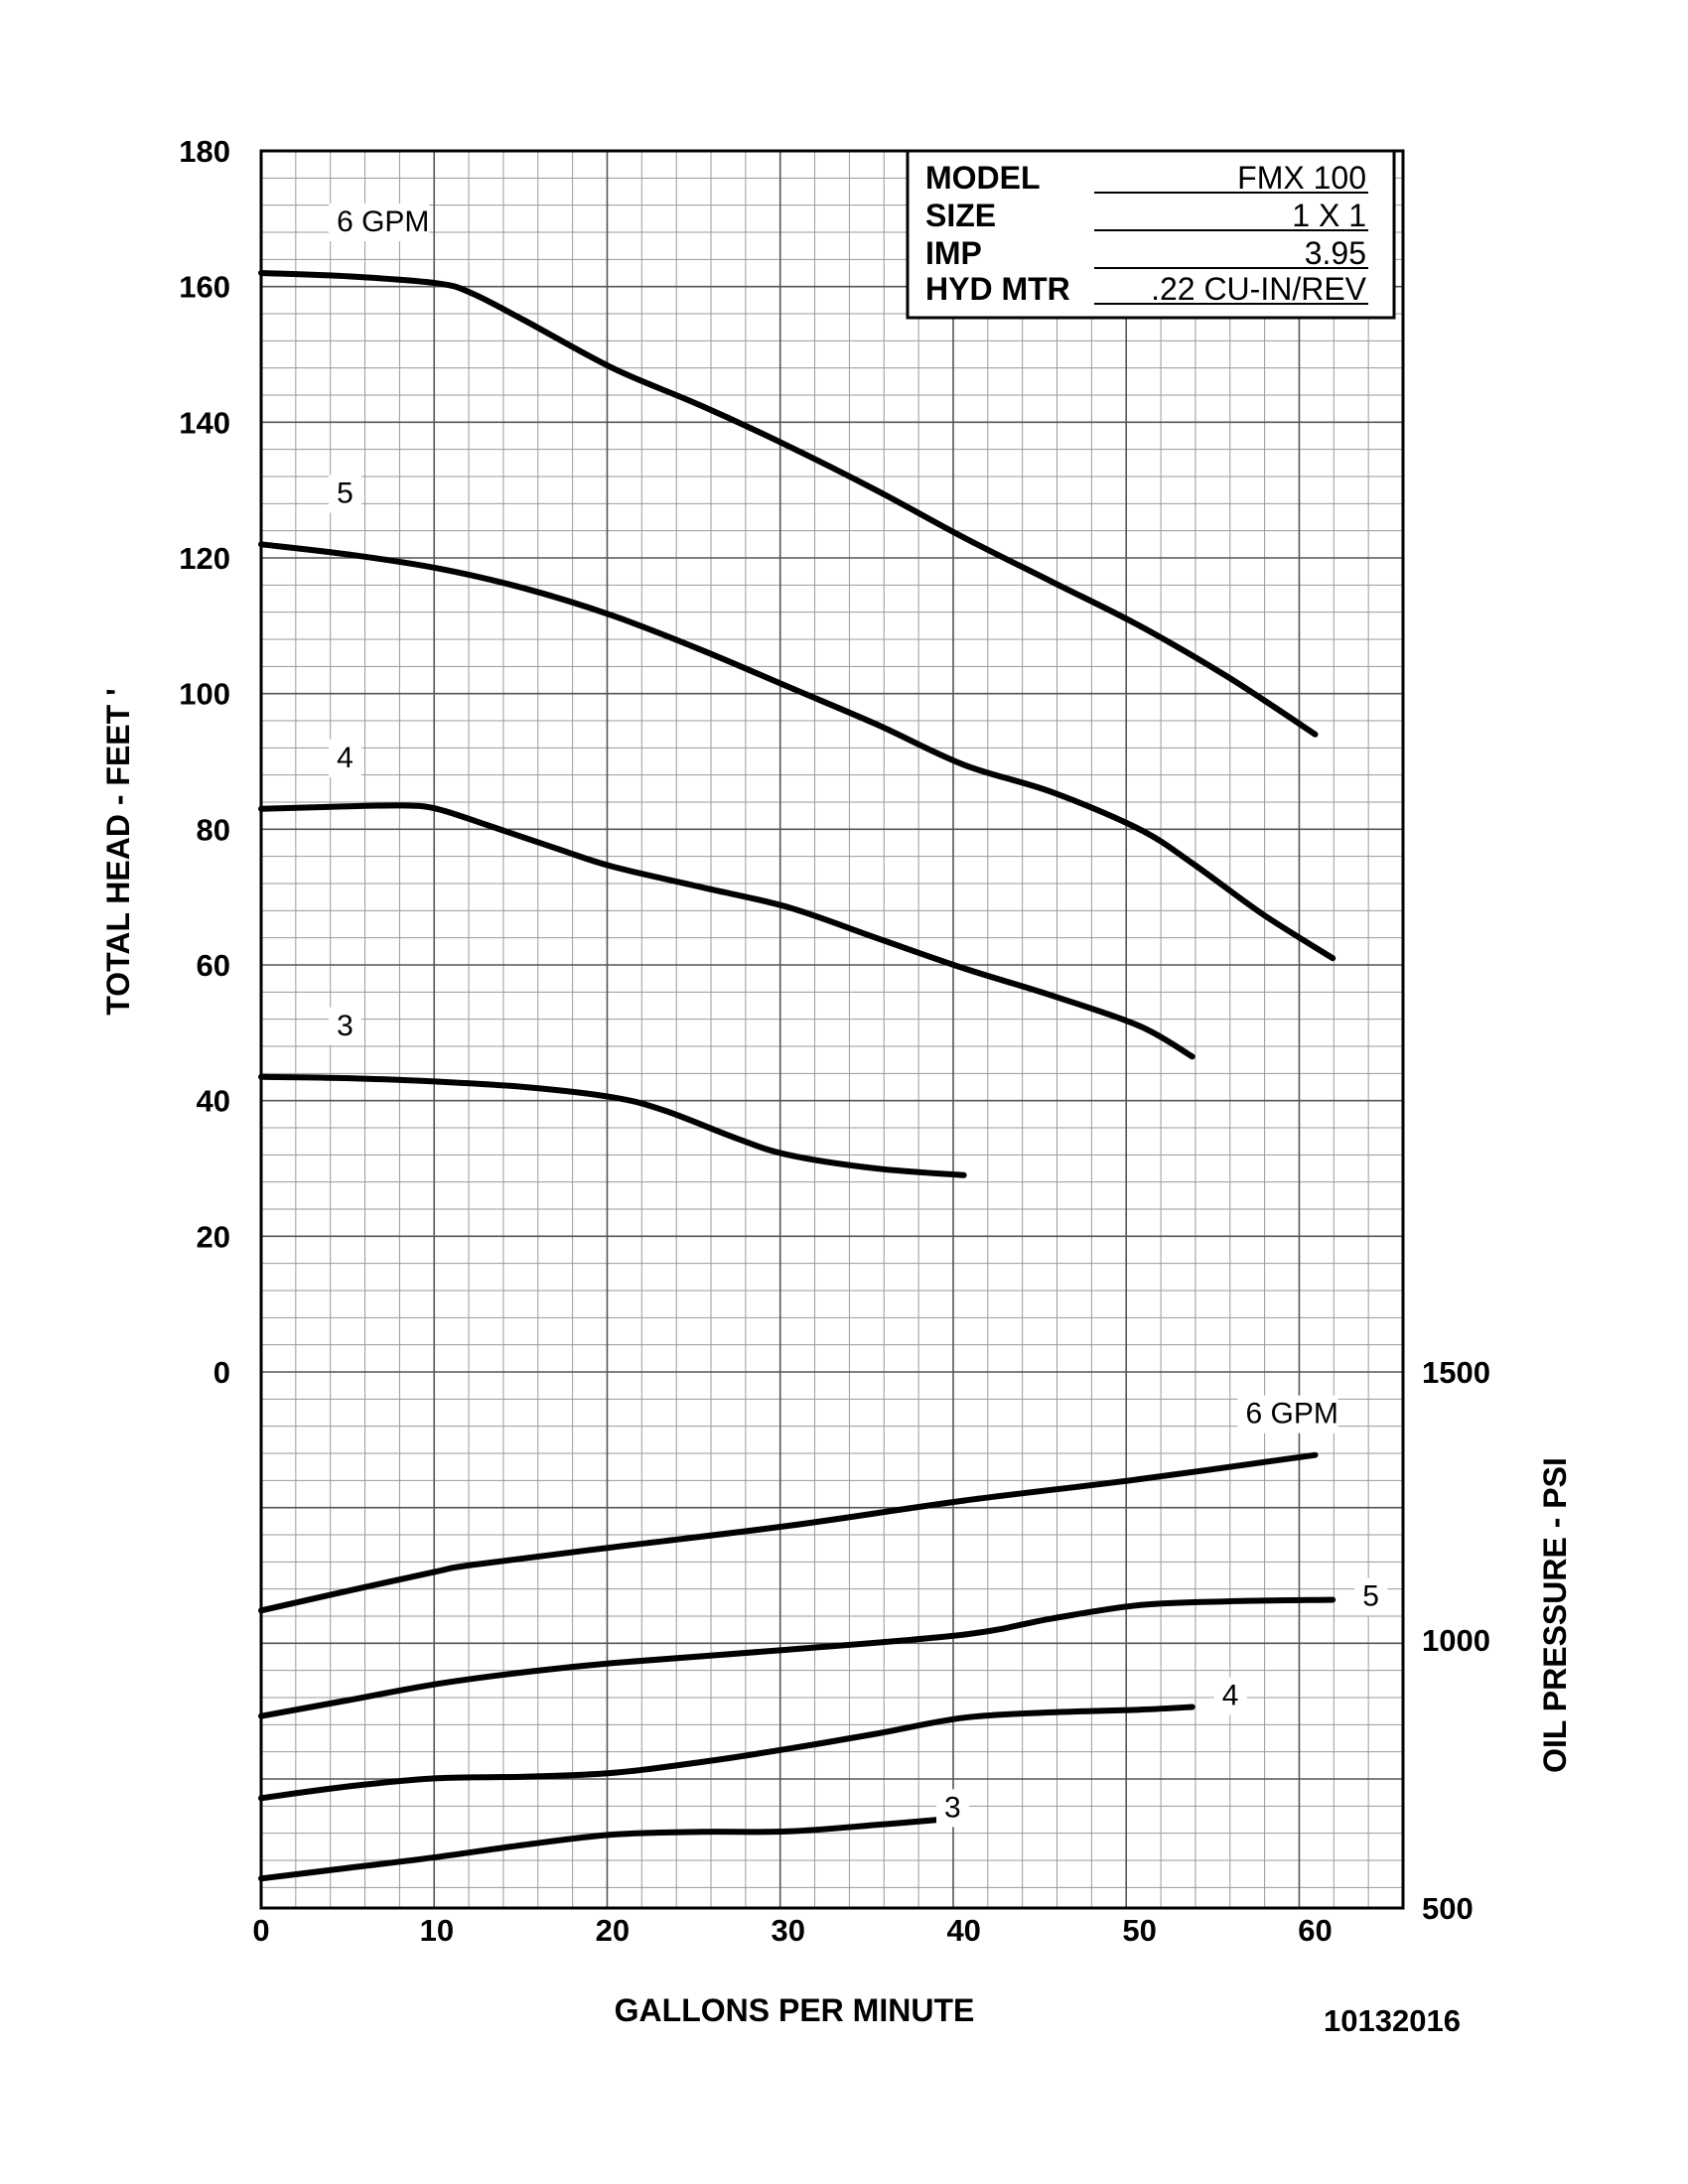  I want to click on spec-motor-value: .22 CU-IN/REV, so click(1259, 289).